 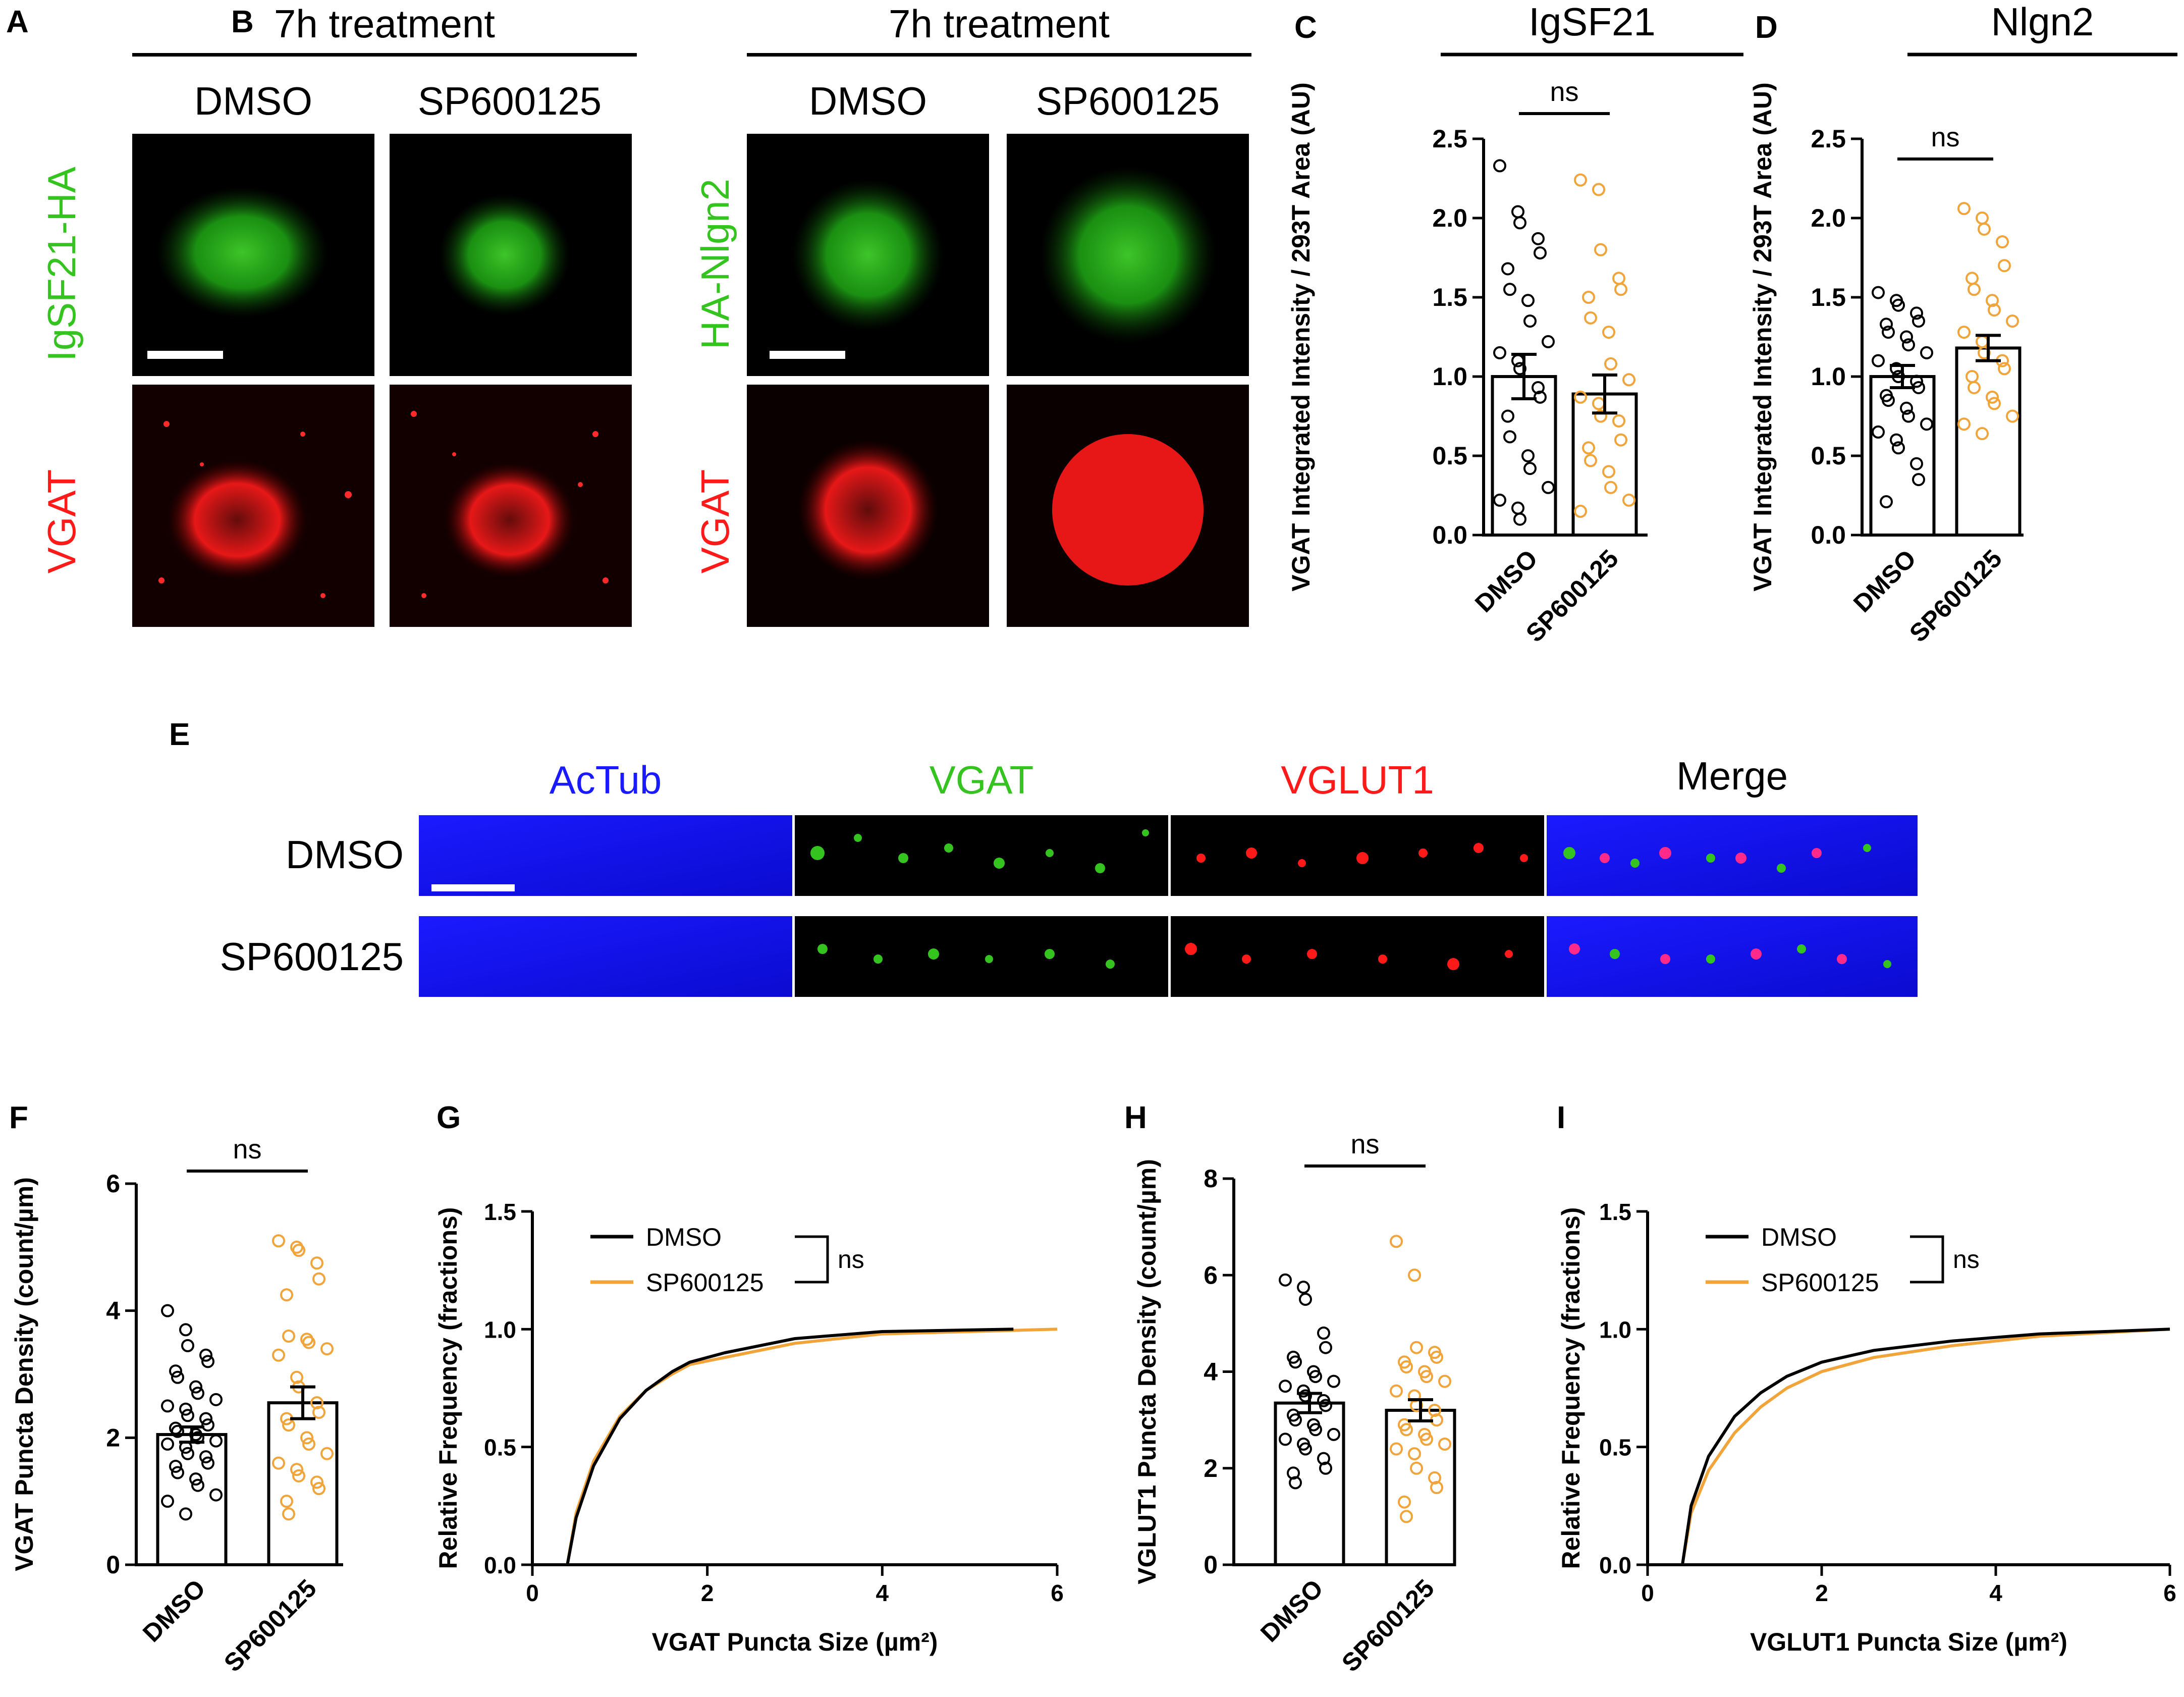 I want to click on y-tick-label: 2, so click(x=1211, y=1468).